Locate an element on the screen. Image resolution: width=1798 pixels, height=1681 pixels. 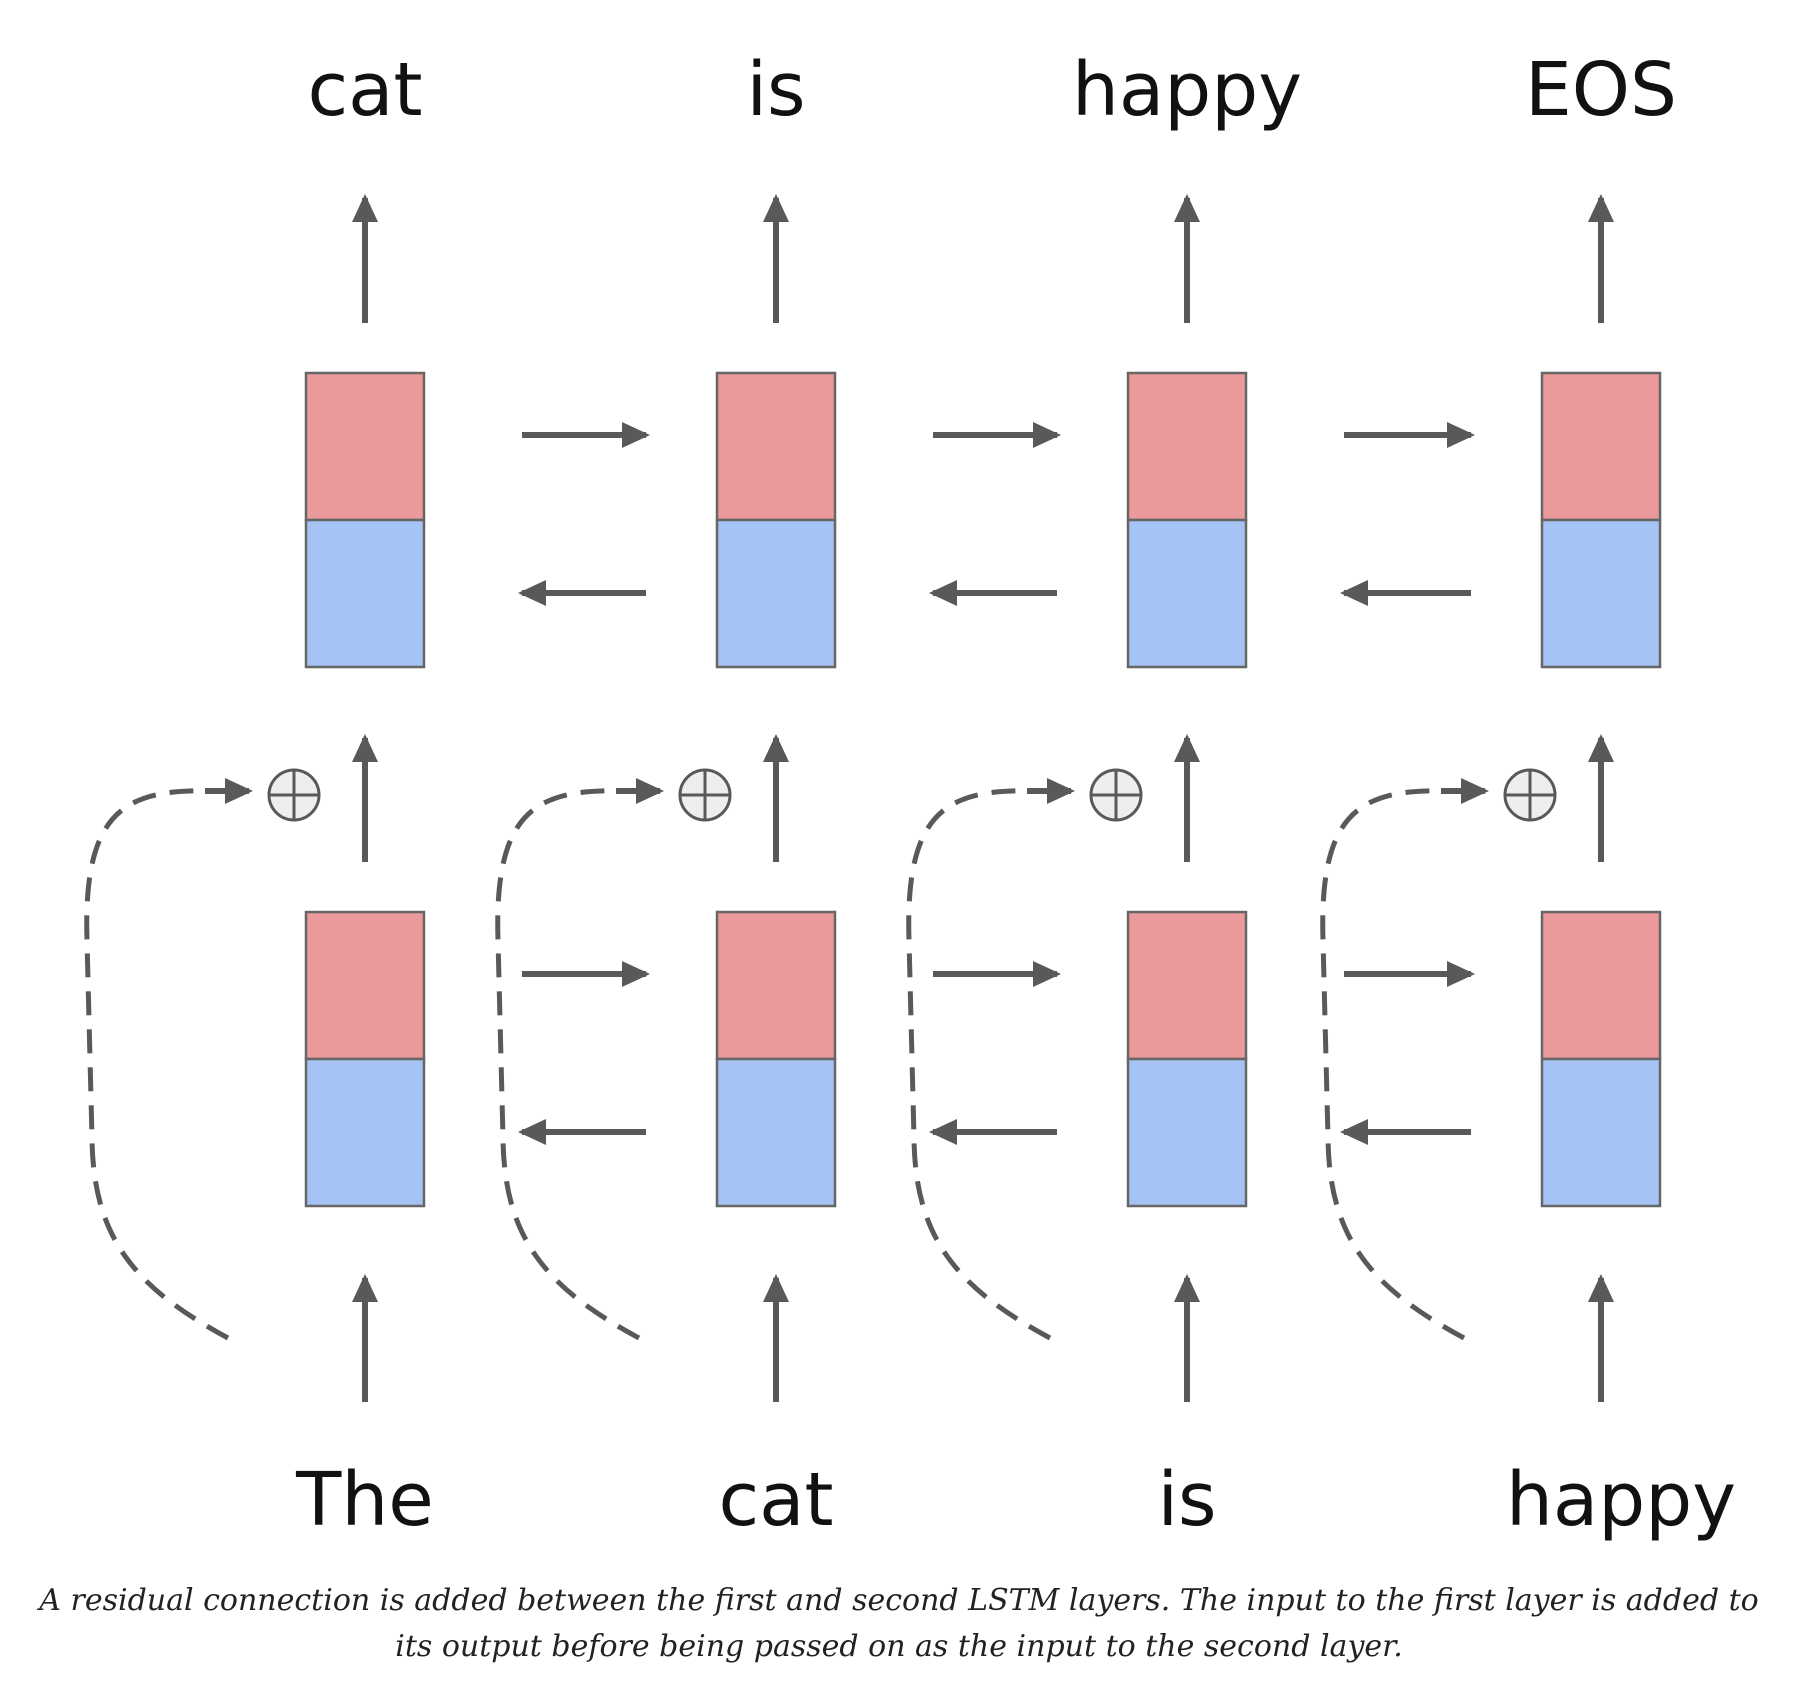
upper-recurrent-arrows is located at coordinates (996, 514).